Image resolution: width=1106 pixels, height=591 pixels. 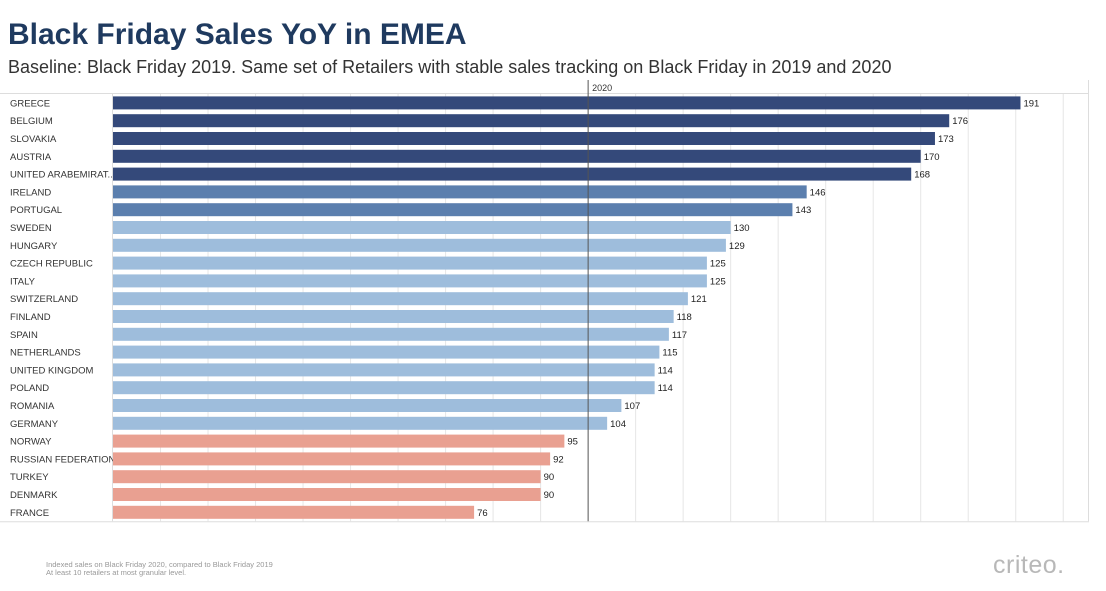 I want to click on chart-title: Black Friday Sales YoY in EMEA, so click(x=237, y=34).